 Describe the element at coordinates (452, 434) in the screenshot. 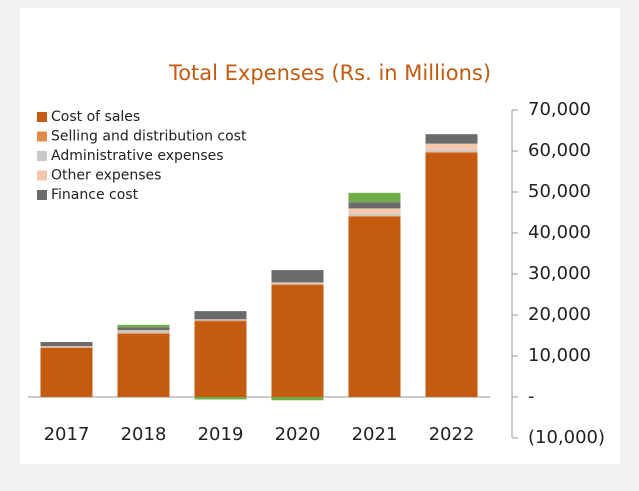

I see `x-tick-label: 2022` at that location.